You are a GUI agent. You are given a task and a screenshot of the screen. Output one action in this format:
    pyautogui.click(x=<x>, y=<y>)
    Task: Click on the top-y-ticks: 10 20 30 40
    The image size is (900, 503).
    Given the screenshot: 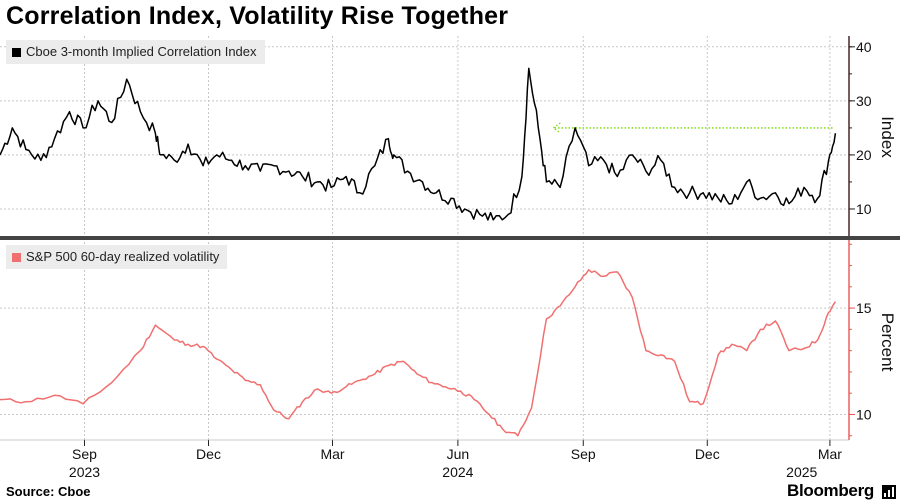 What is the action you would take?
    pyautogui.click(x=860, y=128)
    